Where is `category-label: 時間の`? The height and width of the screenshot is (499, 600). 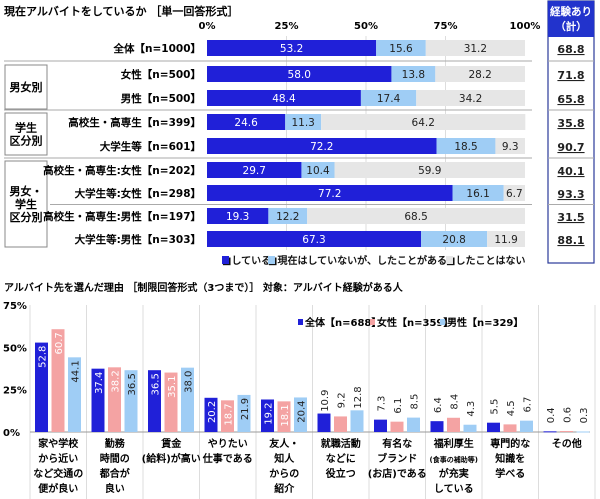 category-label: 時間の is located at coordinates (115, 458).